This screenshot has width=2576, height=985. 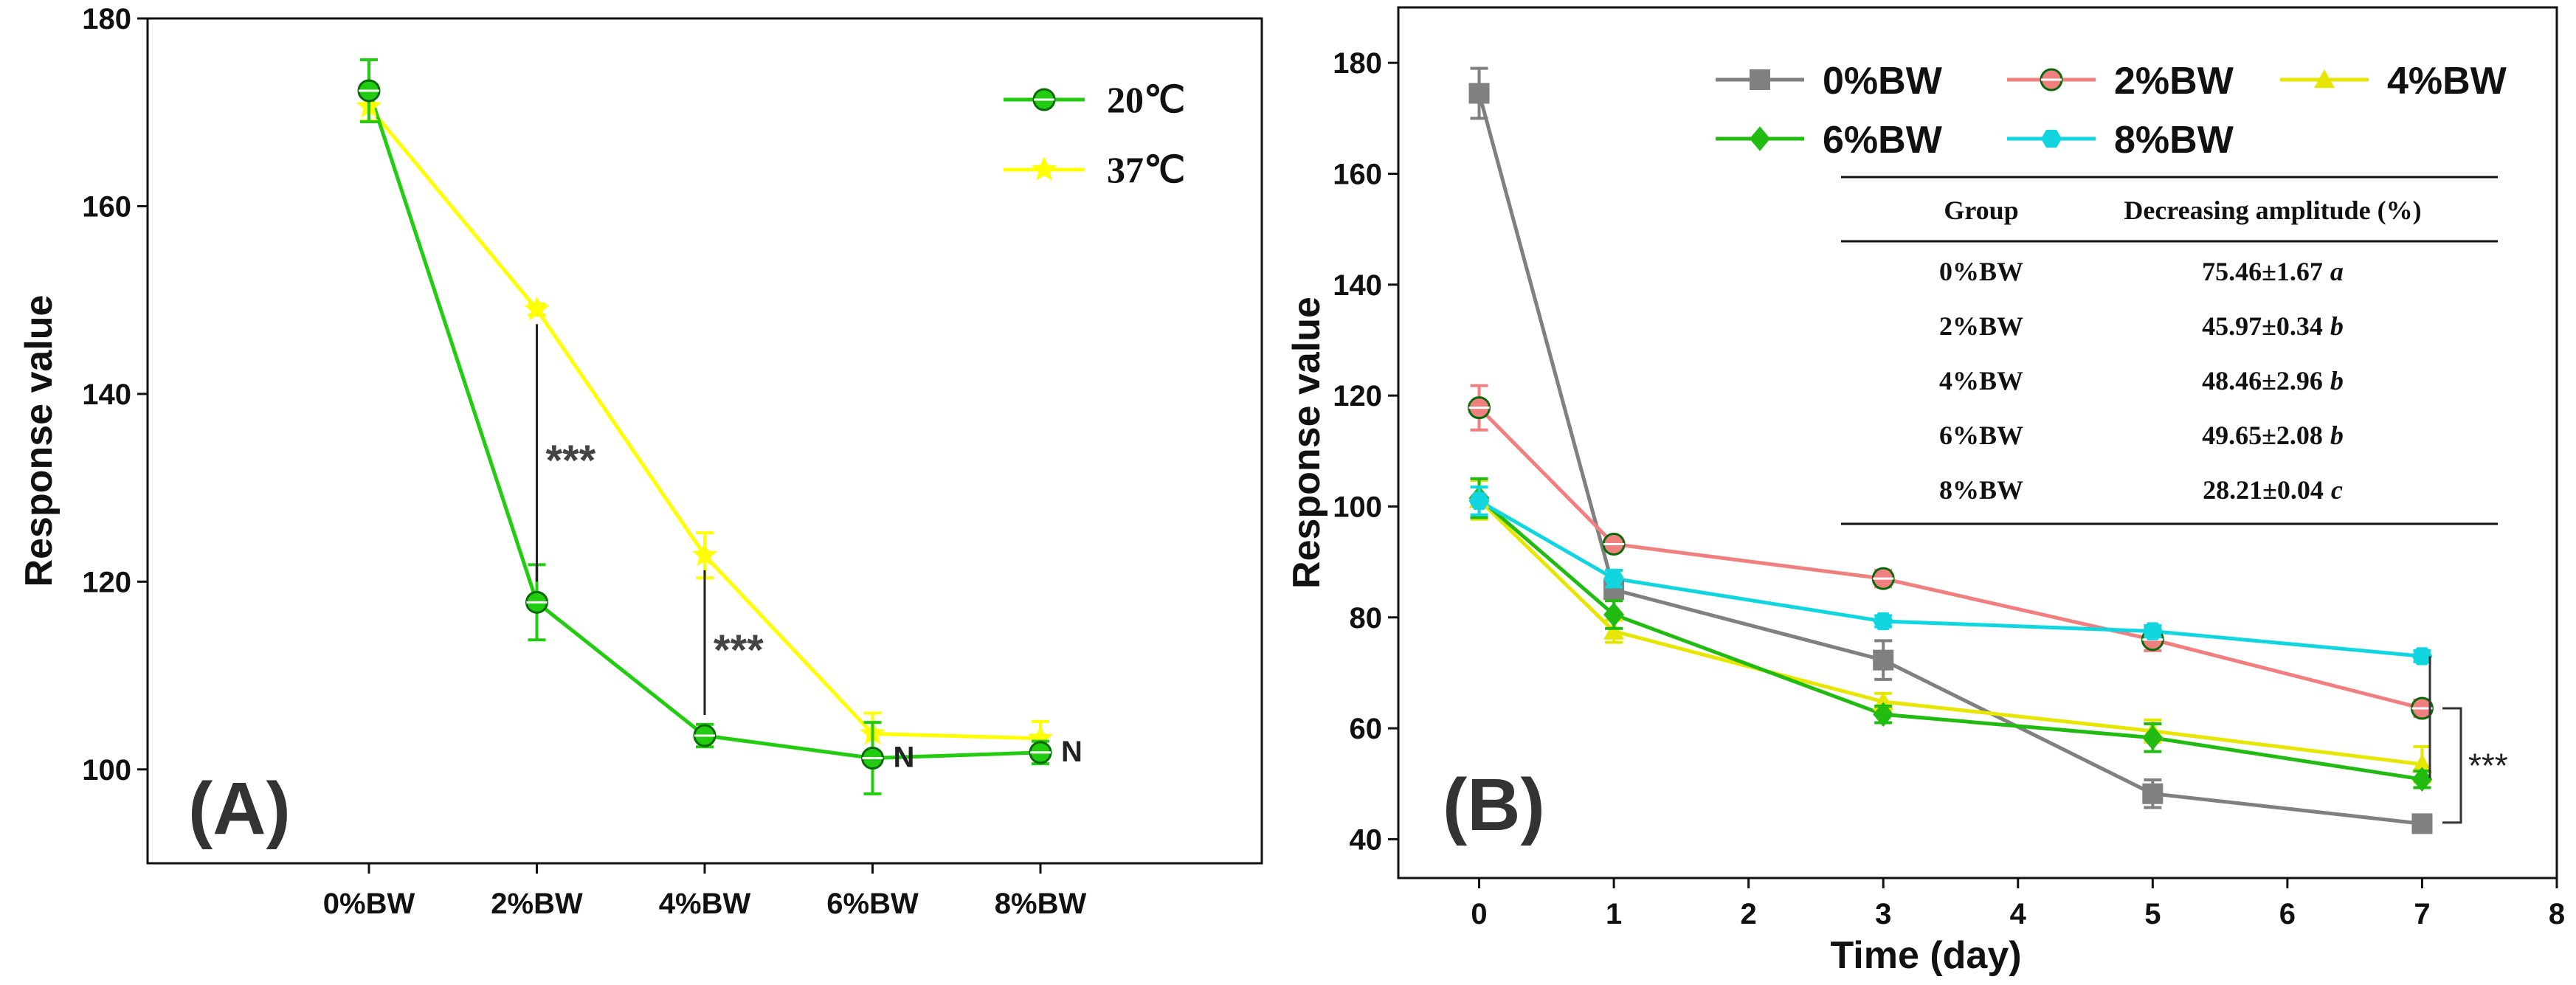 I want to click on y-tick-label-a: 100, so click(x=107, y=770).